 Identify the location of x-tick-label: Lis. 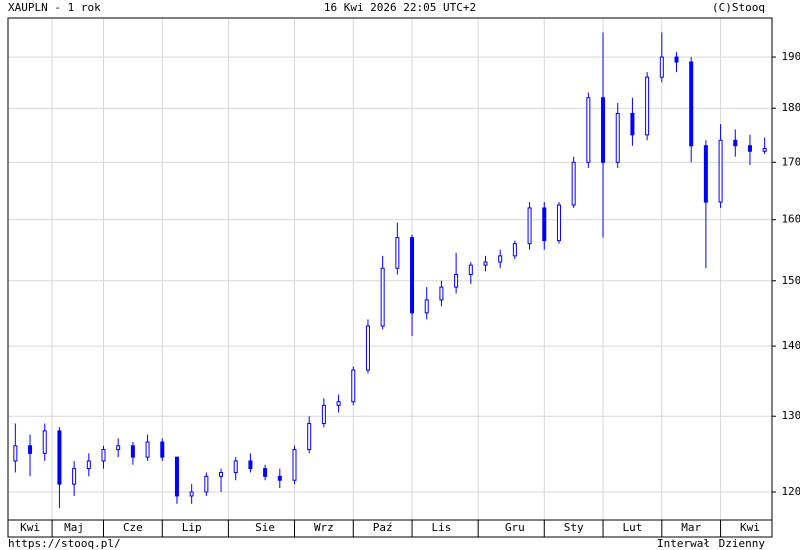
(441, 527).